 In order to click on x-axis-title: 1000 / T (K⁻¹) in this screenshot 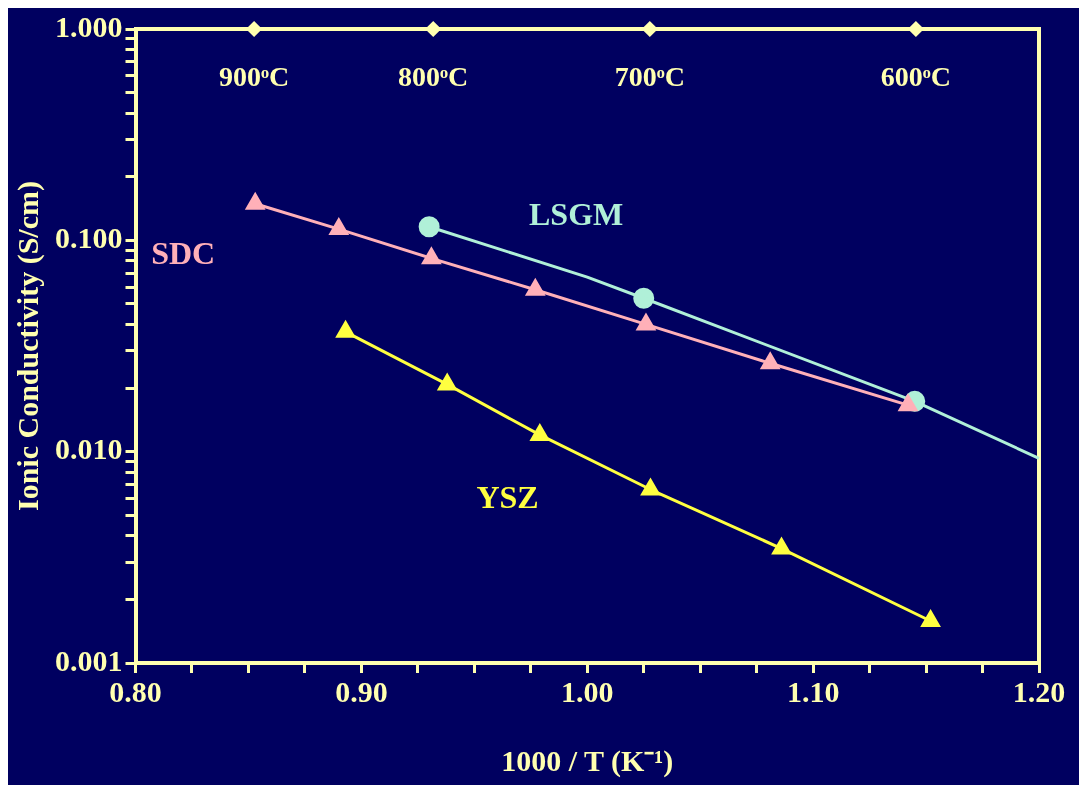, I will do `click(587, 760)`.